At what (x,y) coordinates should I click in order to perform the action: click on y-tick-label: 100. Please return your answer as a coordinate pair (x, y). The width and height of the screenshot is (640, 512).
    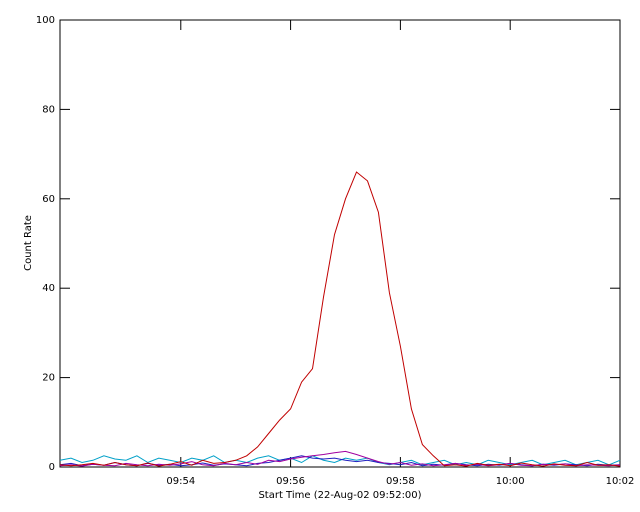
    Looking at the image, I should click on (45, 20).